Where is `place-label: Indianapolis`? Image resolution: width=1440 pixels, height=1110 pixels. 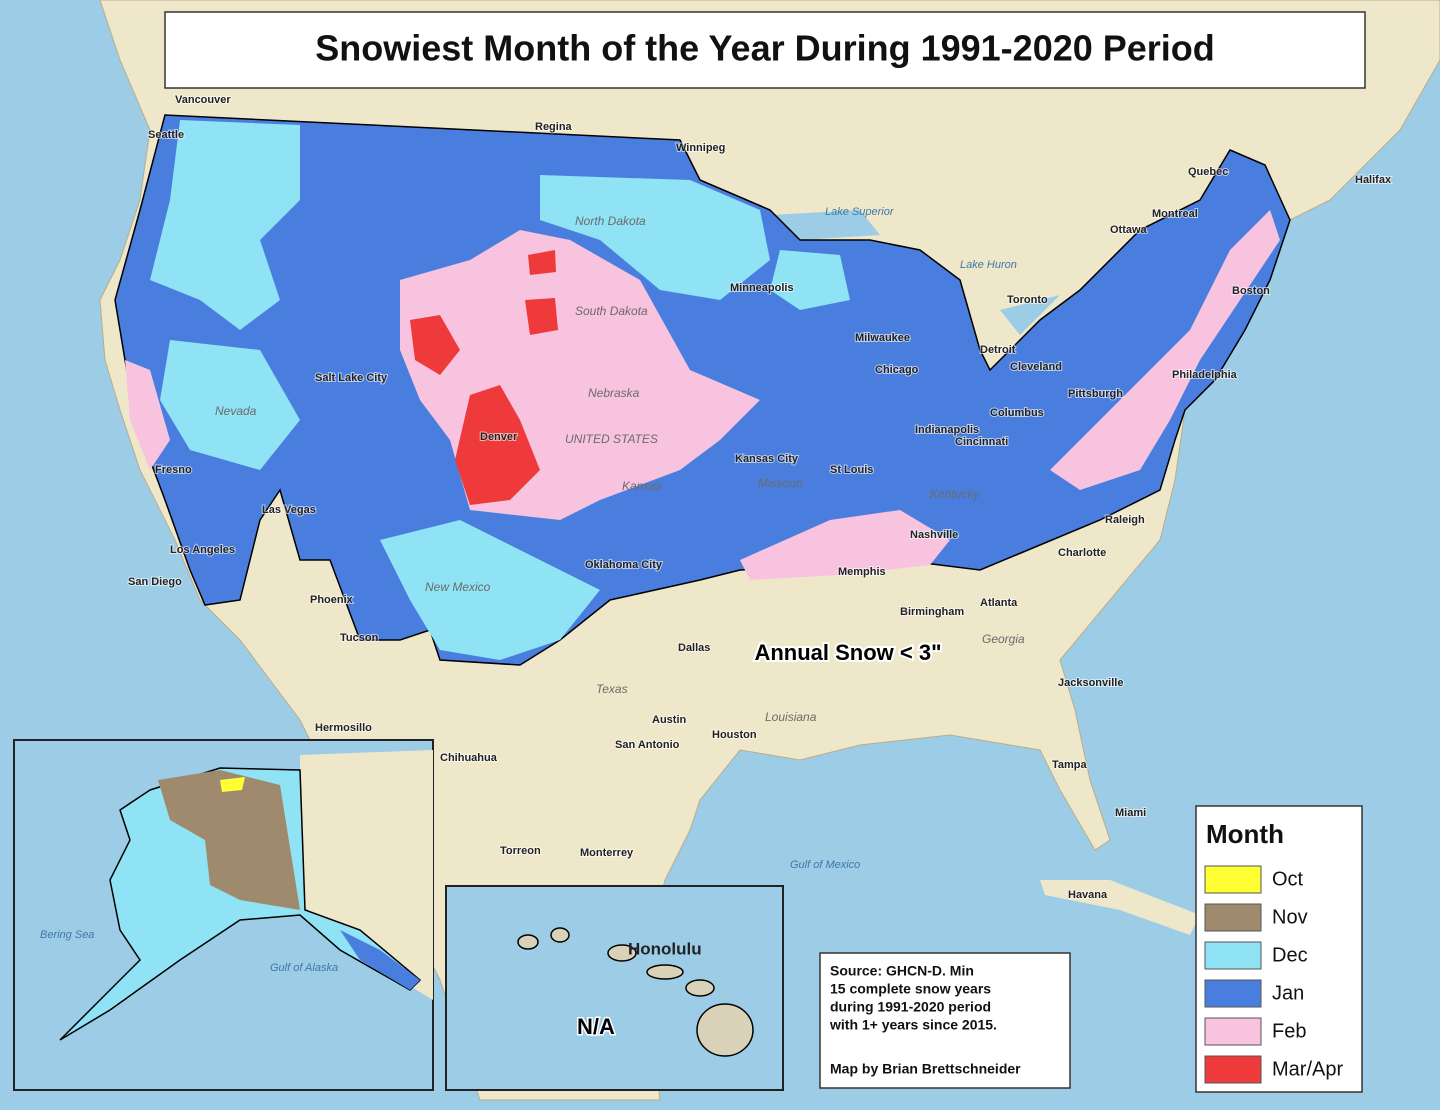
place-label: Indianapolis is located at coordinates (947, 430).